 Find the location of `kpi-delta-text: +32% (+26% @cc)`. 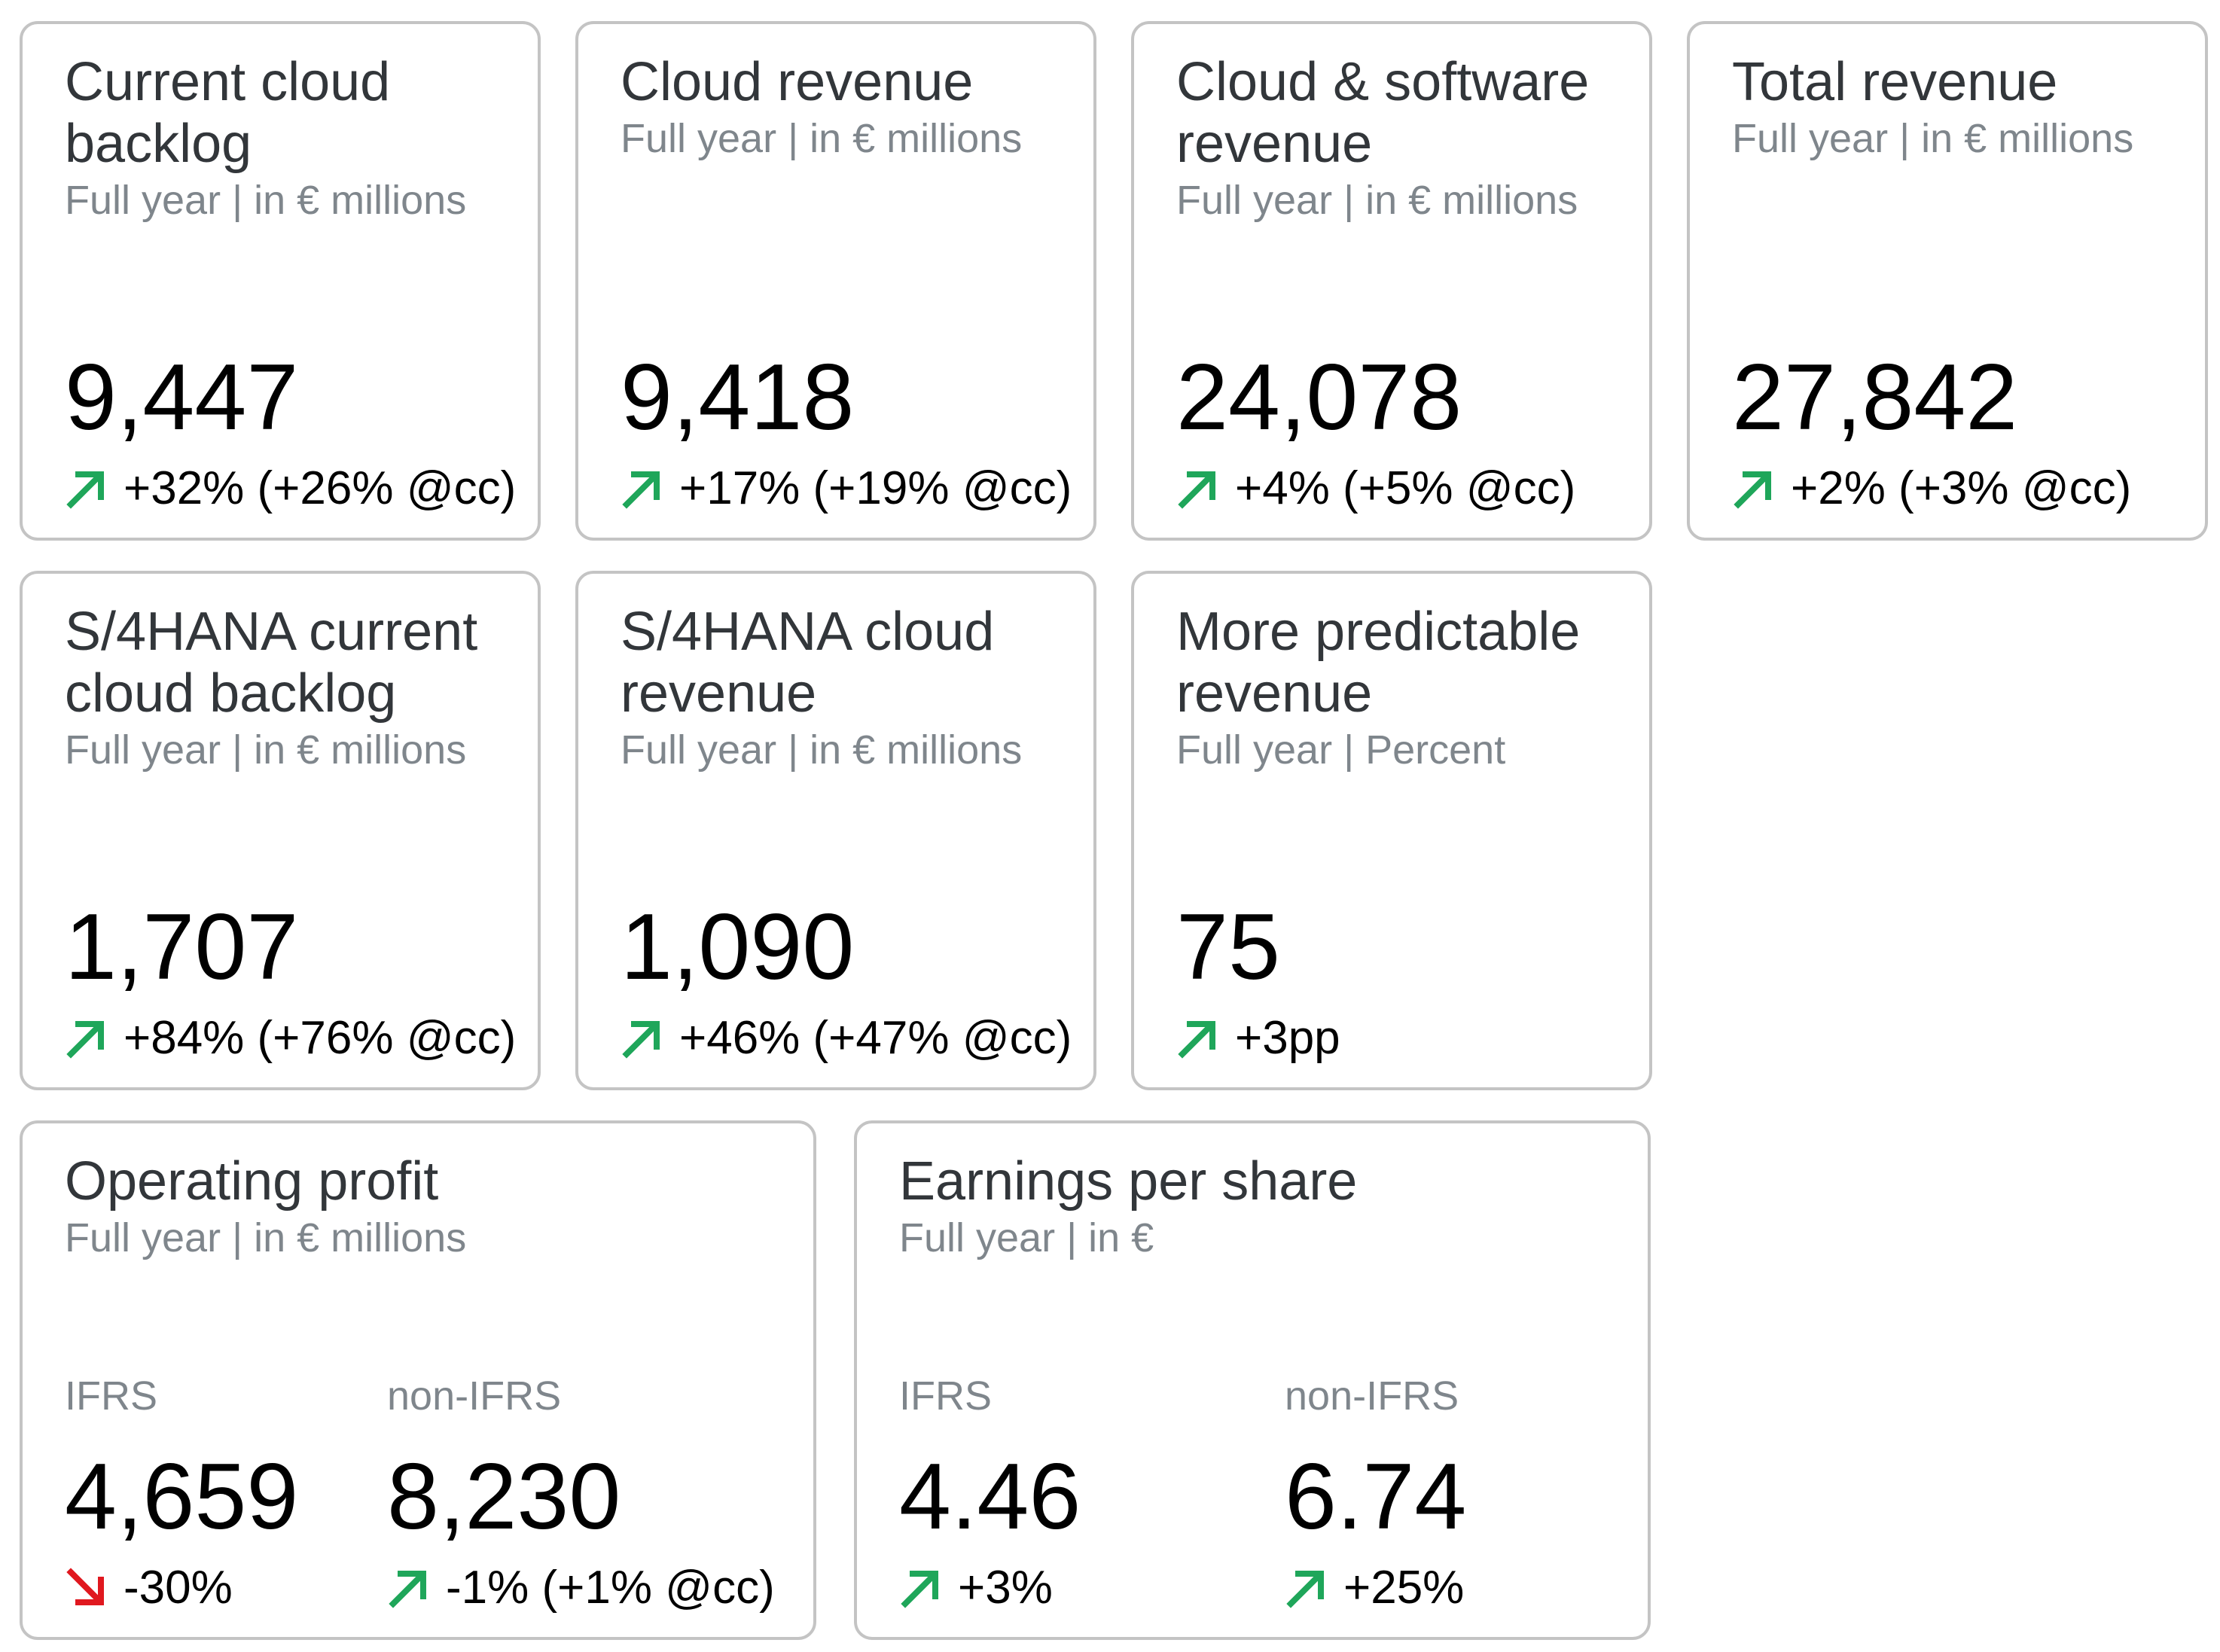

kpi-delta-text: +32% (+26% @cc) is located at coordinates (320, 488).